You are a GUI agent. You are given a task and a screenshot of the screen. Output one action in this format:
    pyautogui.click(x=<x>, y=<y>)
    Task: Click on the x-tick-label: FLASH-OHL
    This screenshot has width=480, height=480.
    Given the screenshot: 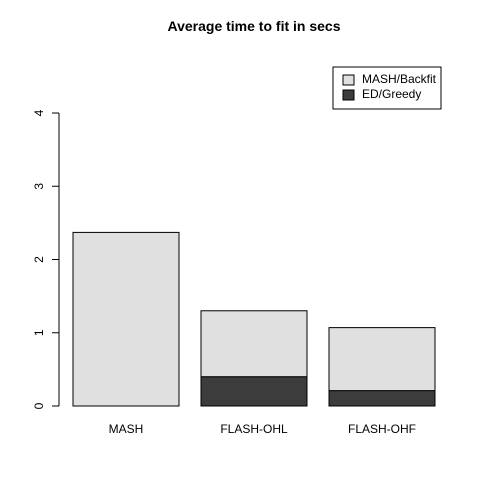 What is the action you would take?
    pyautogui.click(x=254, y=429)
    